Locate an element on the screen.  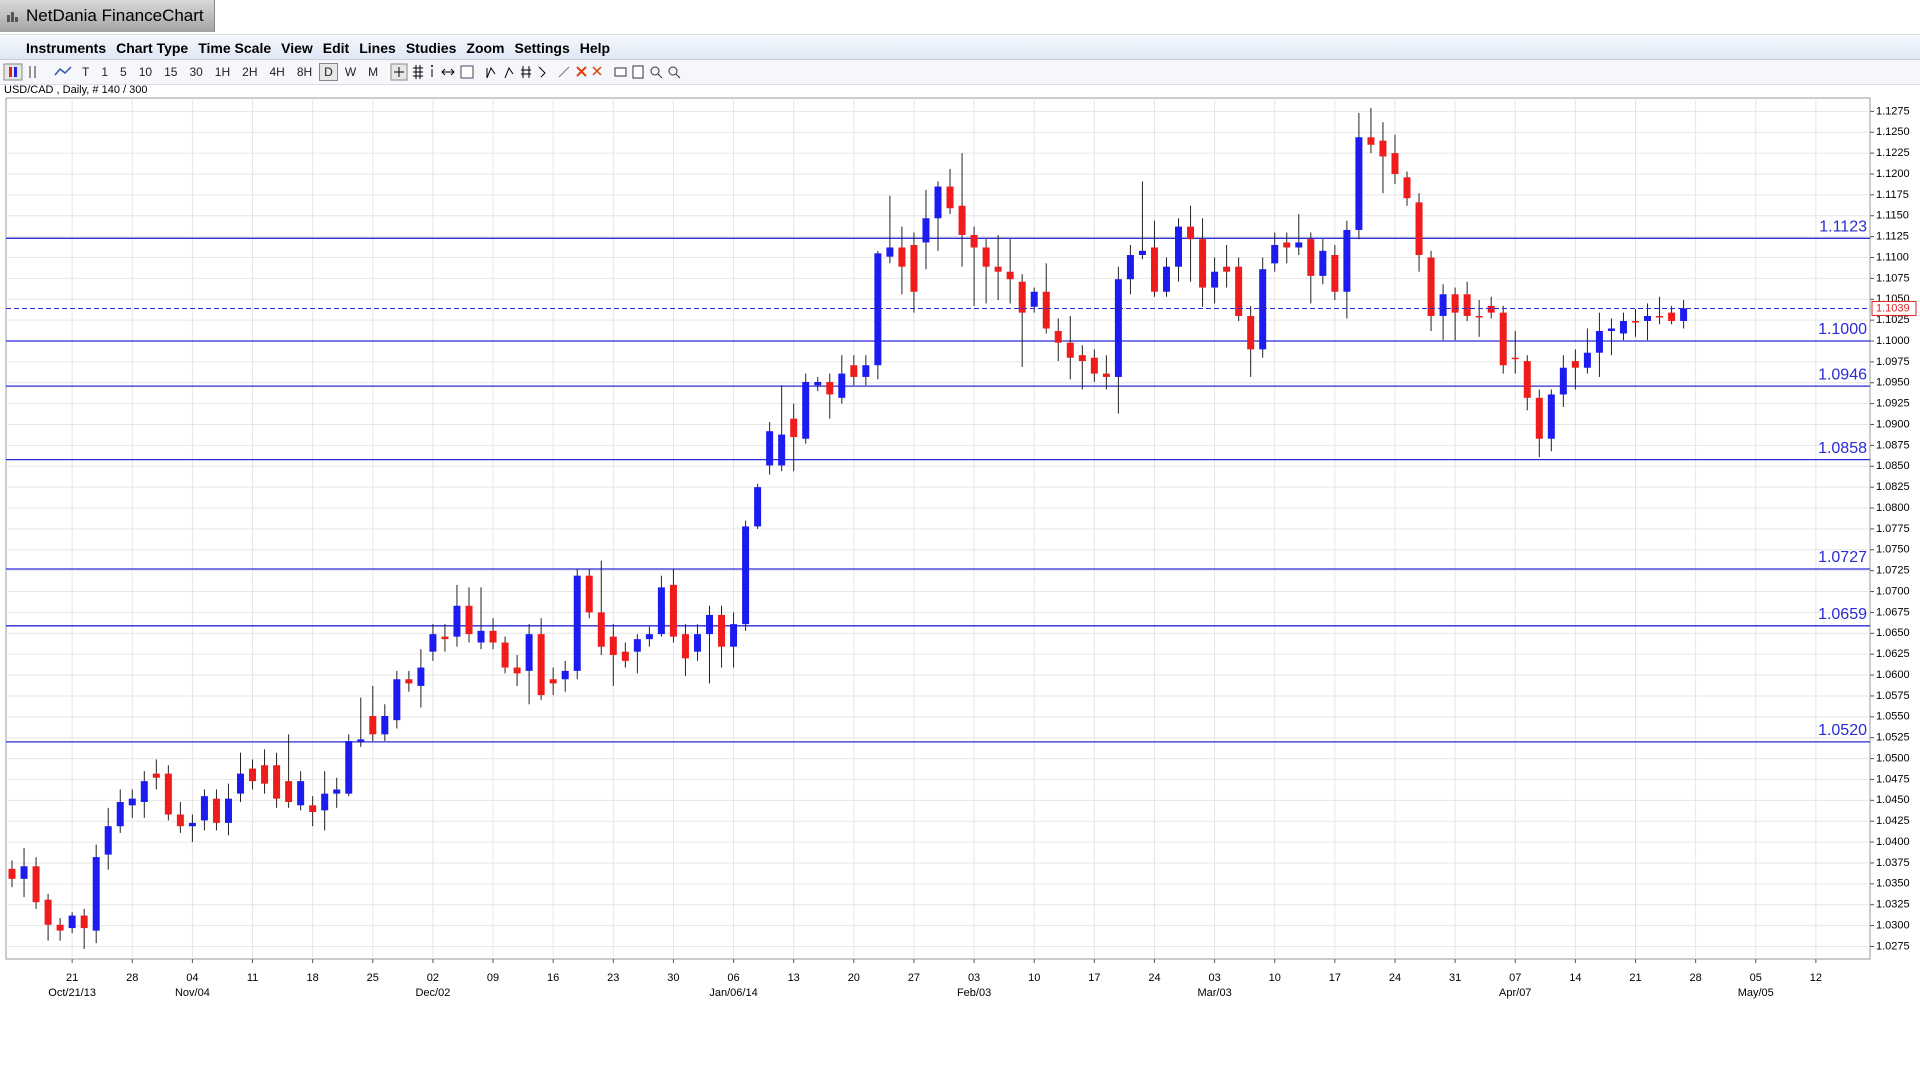
y-tick-label: 1.0800 is located at coordinates (1893, 508).